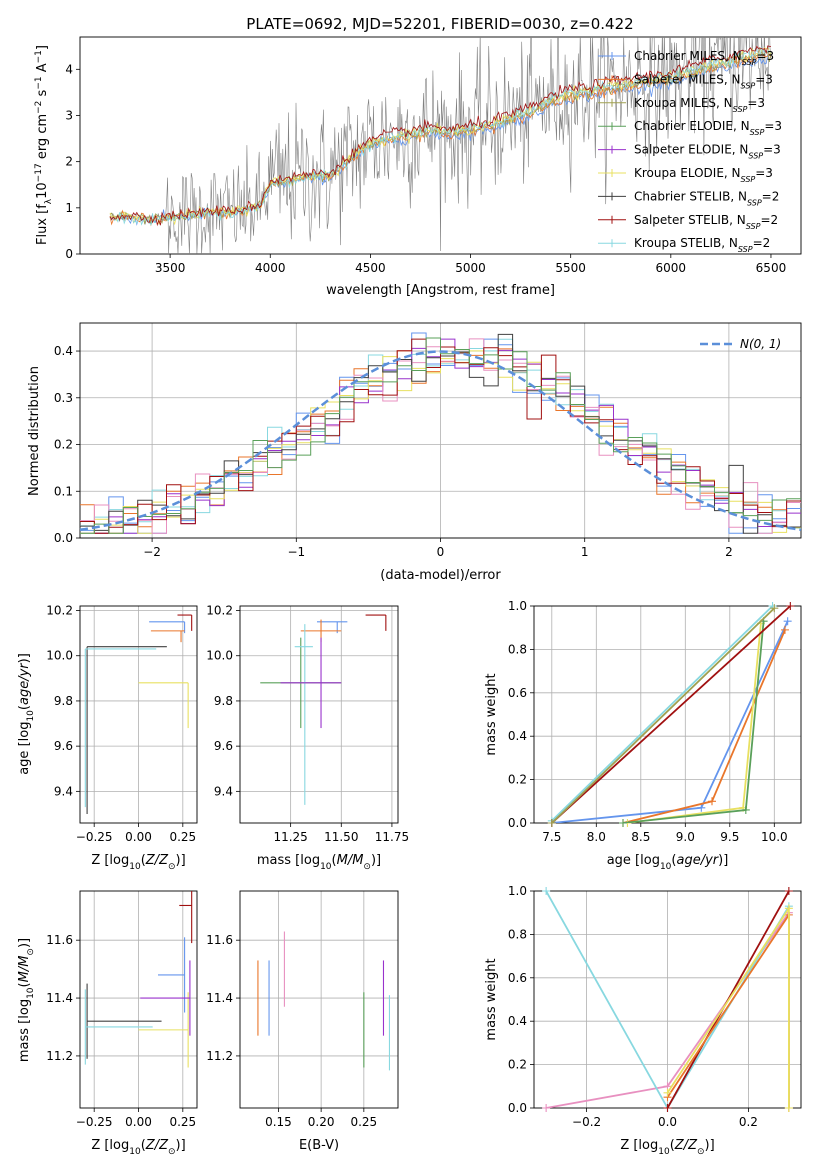 The width and height of the screenshot is (819, 1170). Describe the element at coordinates (667, 1122) in the screenshot. I see `x-tick-label: 0.0` at that location.